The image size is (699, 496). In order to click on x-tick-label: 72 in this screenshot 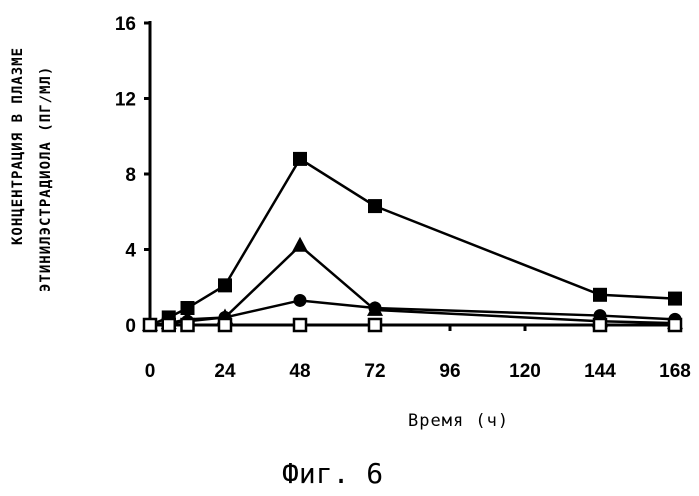, I will do `click(374, 371)`.